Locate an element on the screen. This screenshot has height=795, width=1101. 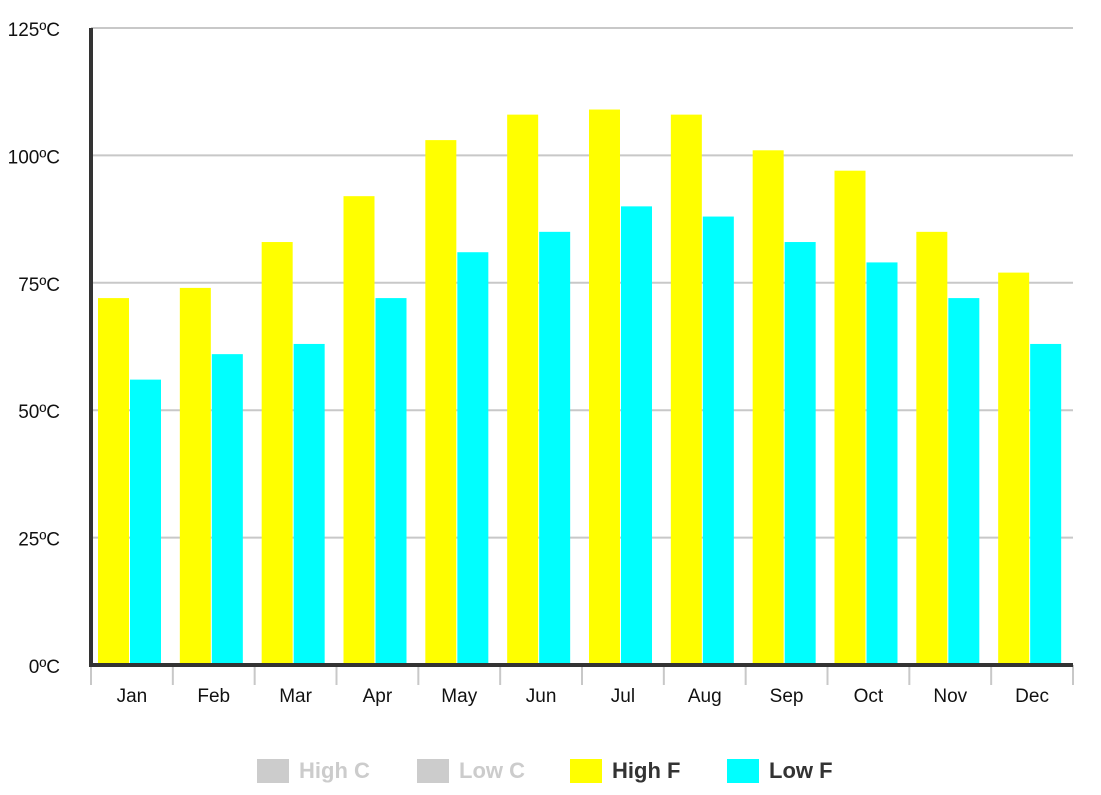
y-tick-label: 75ºC is located at coordinates (39, 285).